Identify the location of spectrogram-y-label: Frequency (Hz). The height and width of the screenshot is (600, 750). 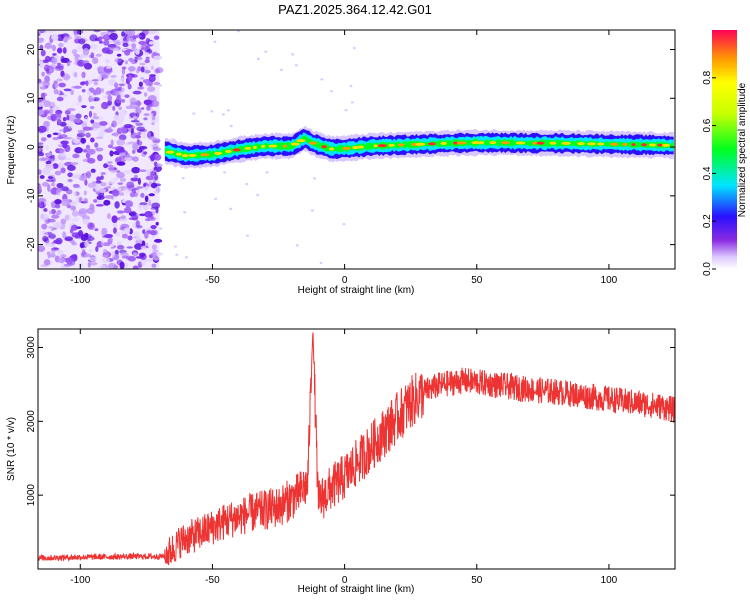
(11, 150).